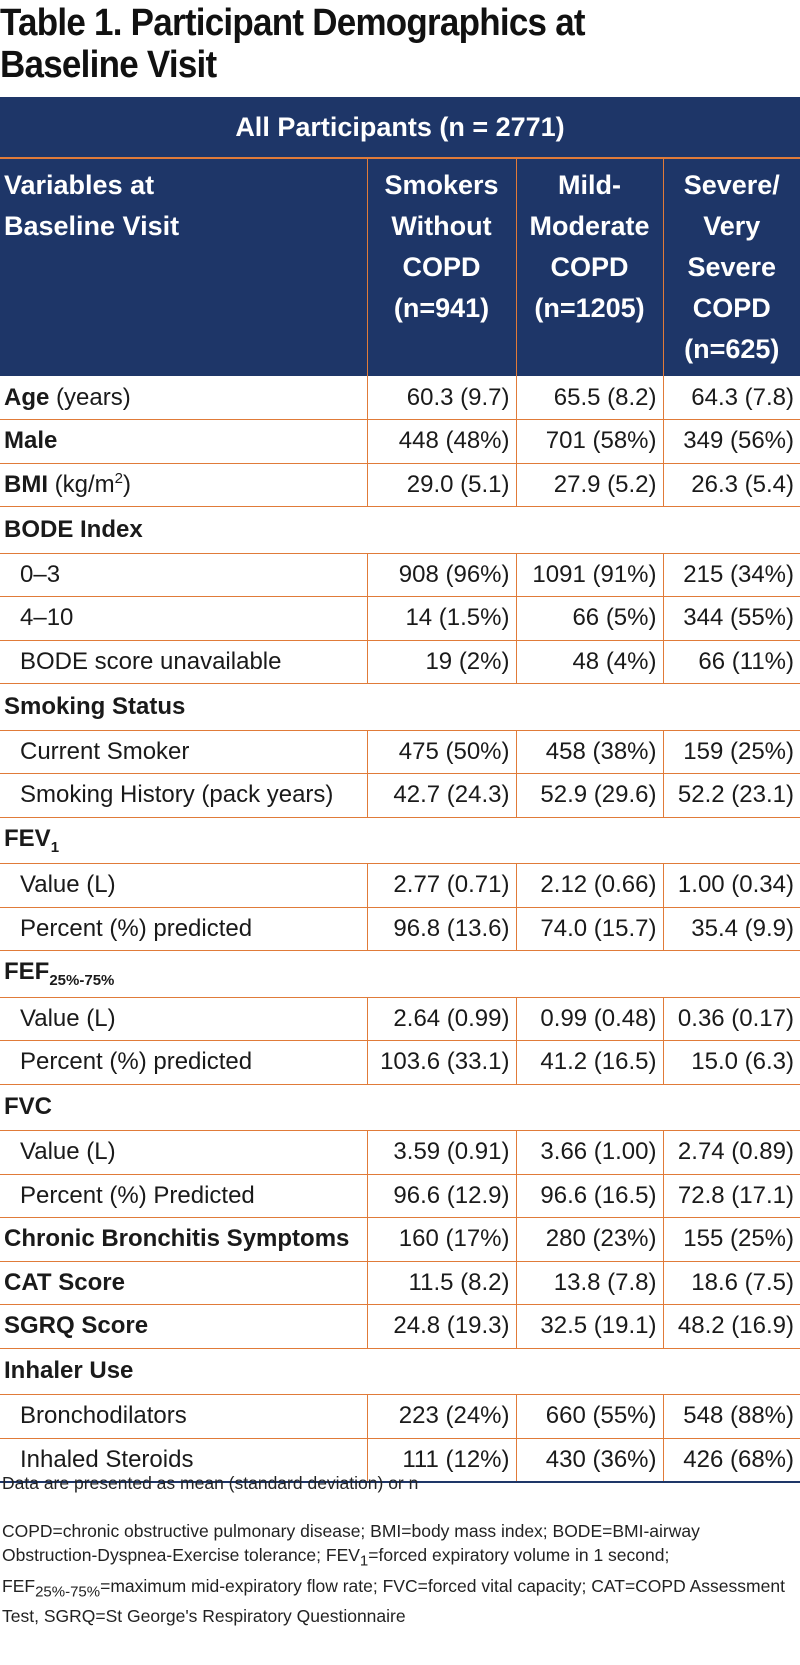  What do you see at coordinates (589, 618) in the screenshot?
I see `cell: 66 (5%)` at bounding box center [589, 618].